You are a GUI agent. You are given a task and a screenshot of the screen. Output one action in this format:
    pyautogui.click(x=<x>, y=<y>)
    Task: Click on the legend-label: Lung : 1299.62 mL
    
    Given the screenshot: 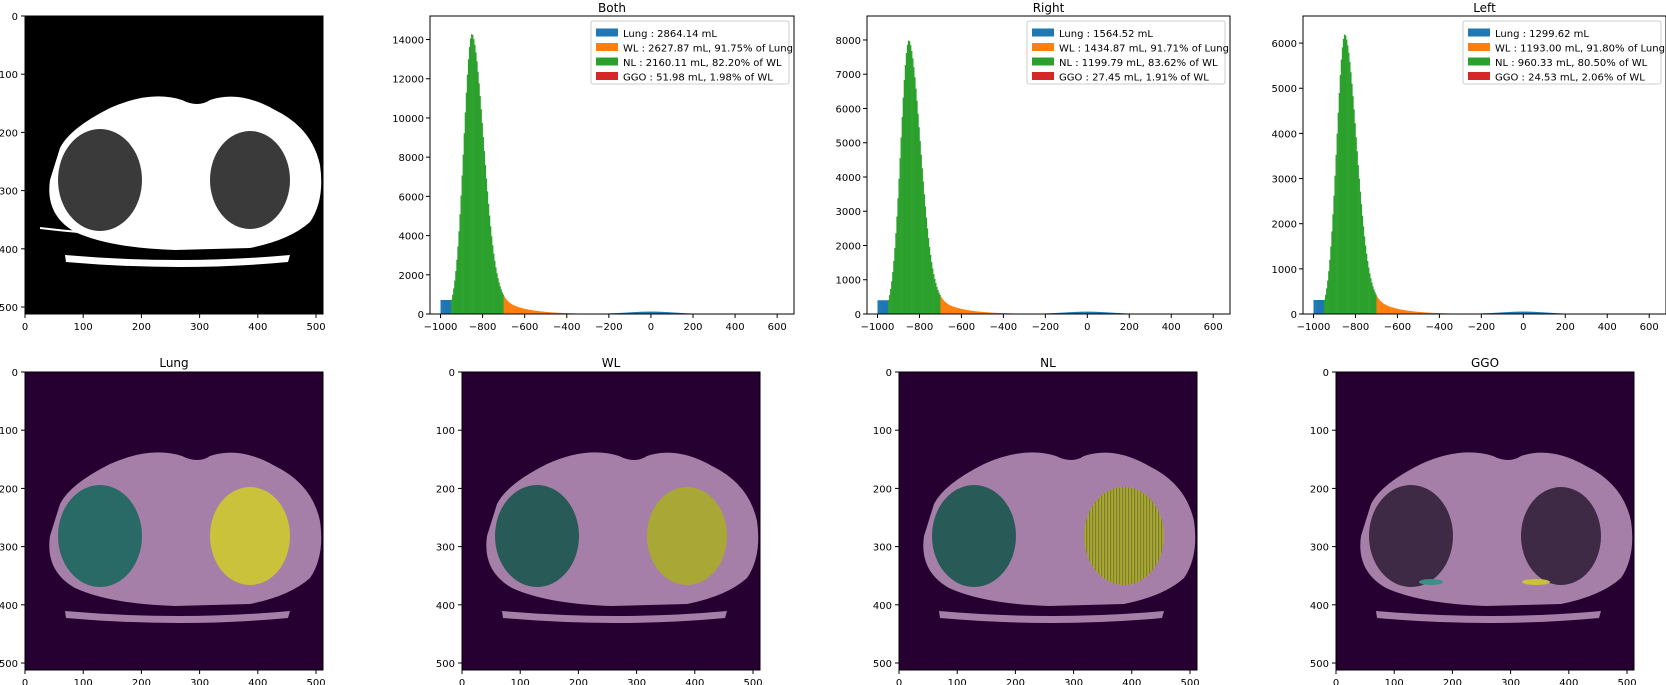 What is the action you would take?
    pyautogui.click(x=1542, y=34)
    